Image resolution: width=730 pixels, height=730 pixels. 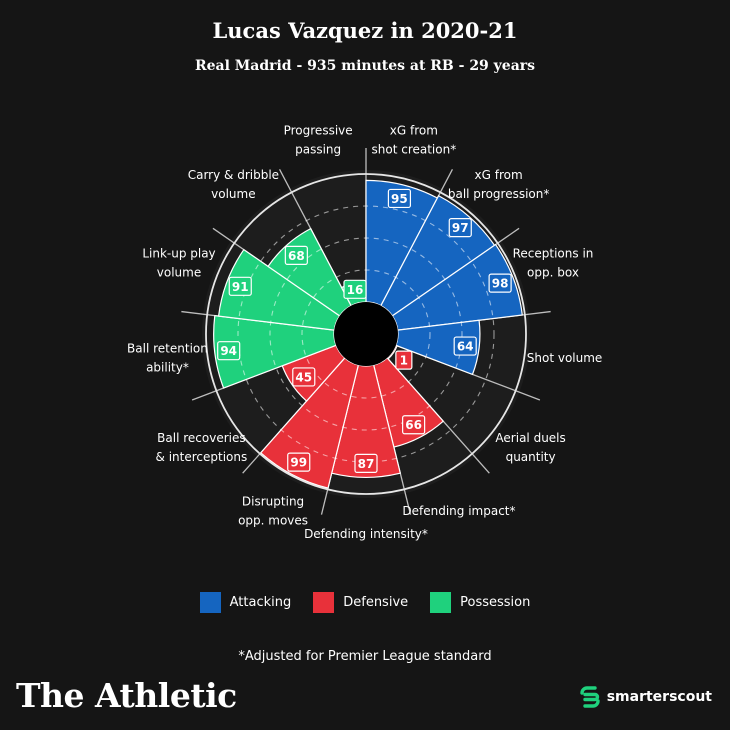 I want to click on value-label: 97, so click(x=460, y=228).